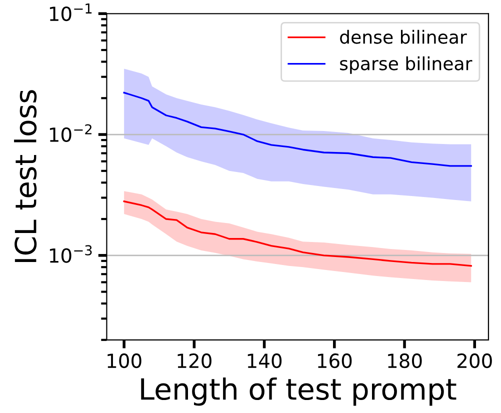 This screenshot has height=413, width=501. What do you see at coordinates (265, 360) in the screenshot?
I see `x-tick-label: 140` at bounding box center [265, 360].